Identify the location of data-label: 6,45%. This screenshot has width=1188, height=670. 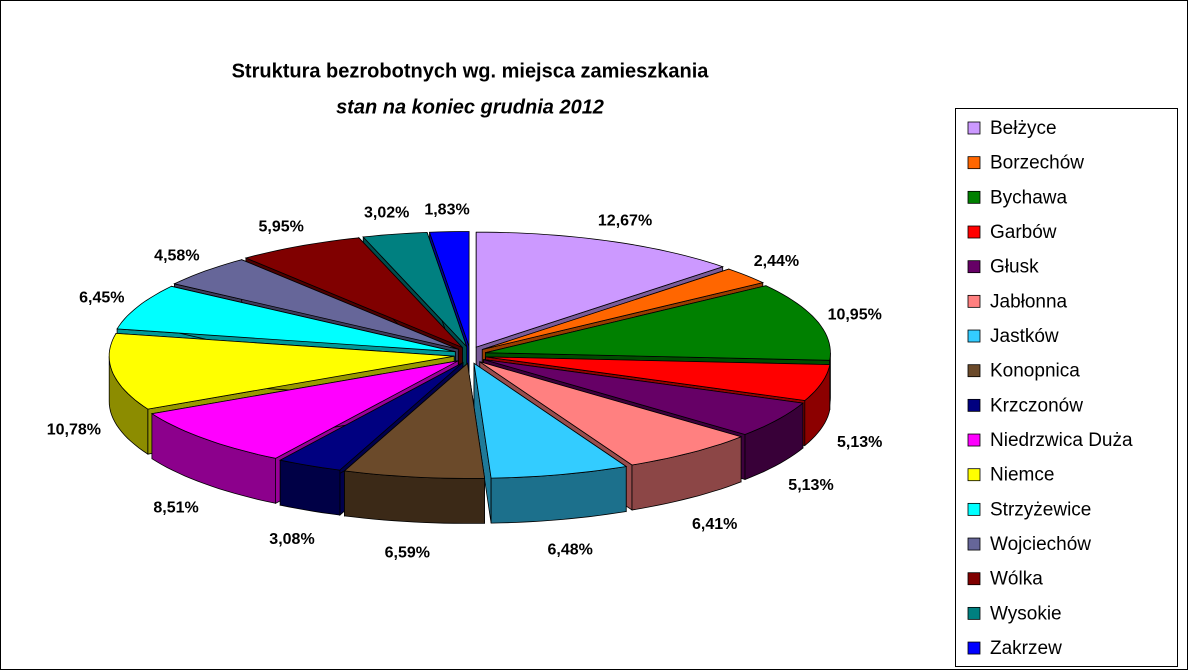
(101, 298).